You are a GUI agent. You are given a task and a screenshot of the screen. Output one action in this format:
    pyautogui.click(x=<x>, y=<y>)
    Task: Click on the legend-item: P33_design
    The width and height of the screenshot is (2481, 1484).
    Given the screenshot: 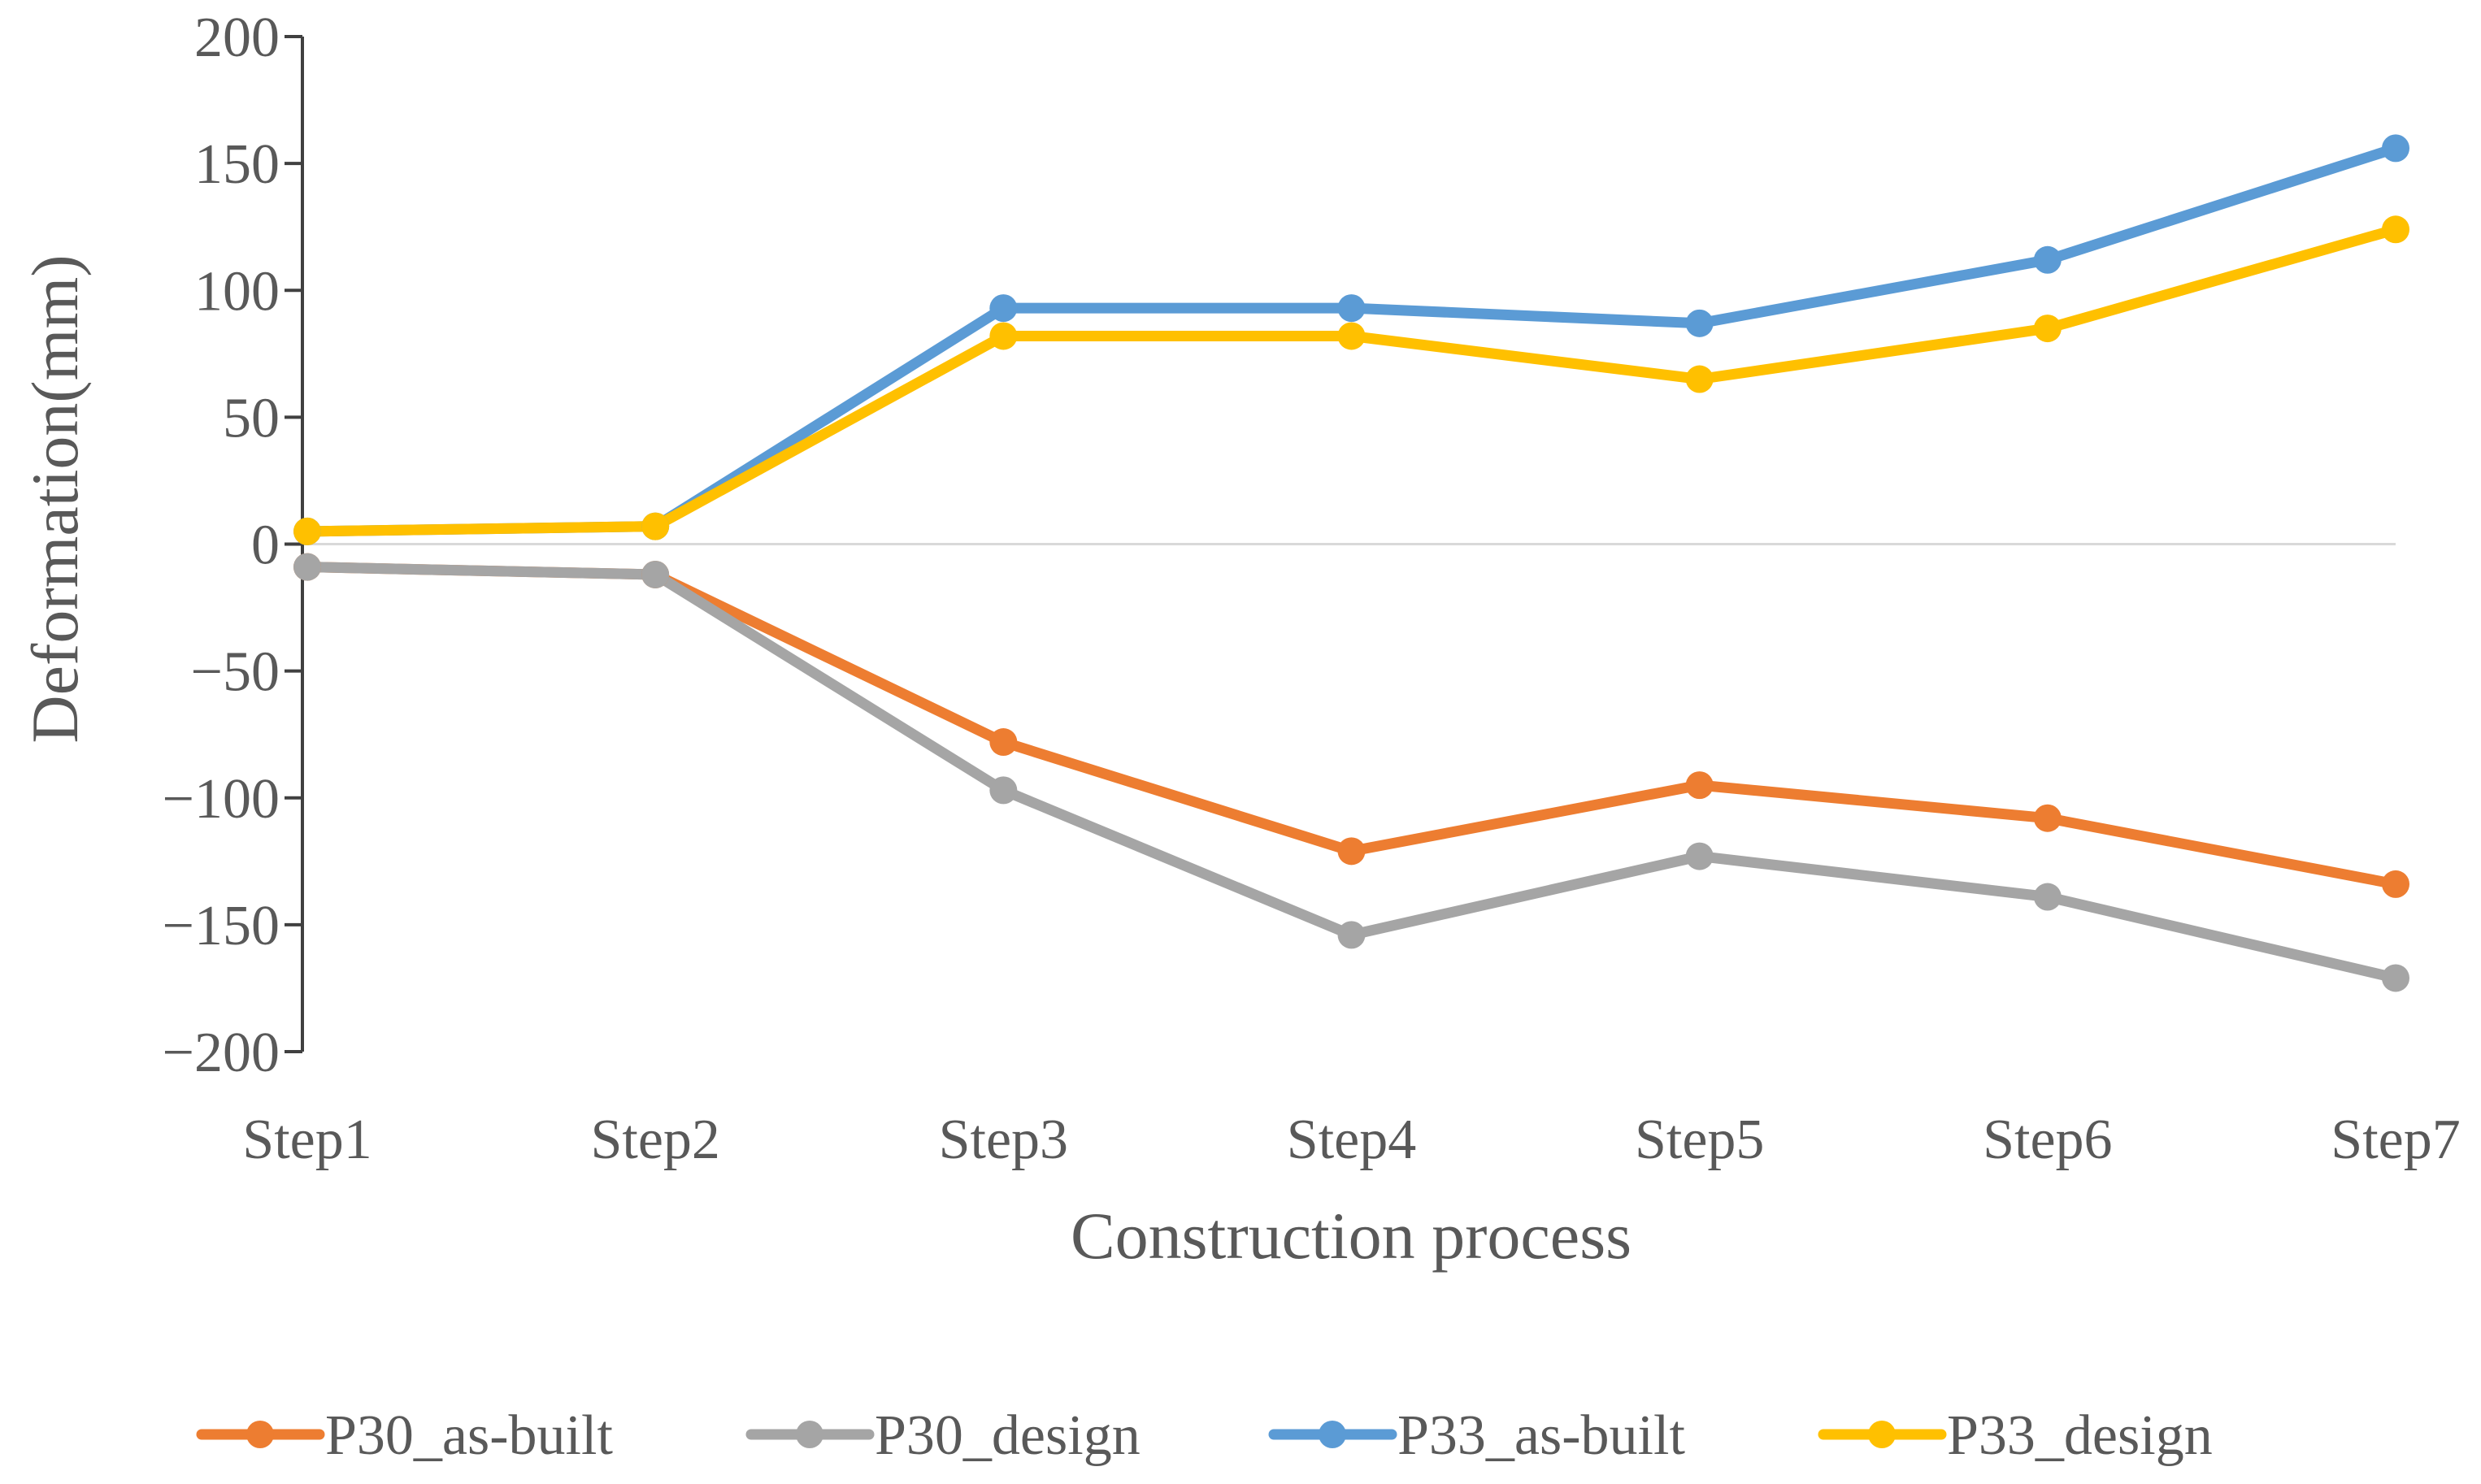 What is the action you would take?
    pyautogui.click(x=2016, y=1435)
    